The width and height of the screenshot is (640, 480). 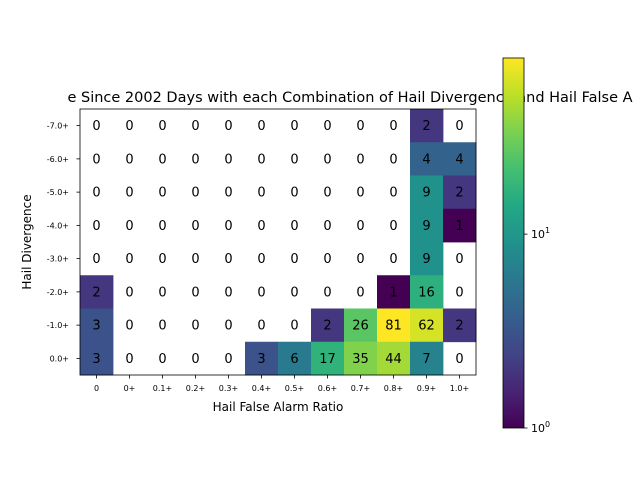 I want to click on x-tick-label: 0.6+, so click(x=327, y=388).